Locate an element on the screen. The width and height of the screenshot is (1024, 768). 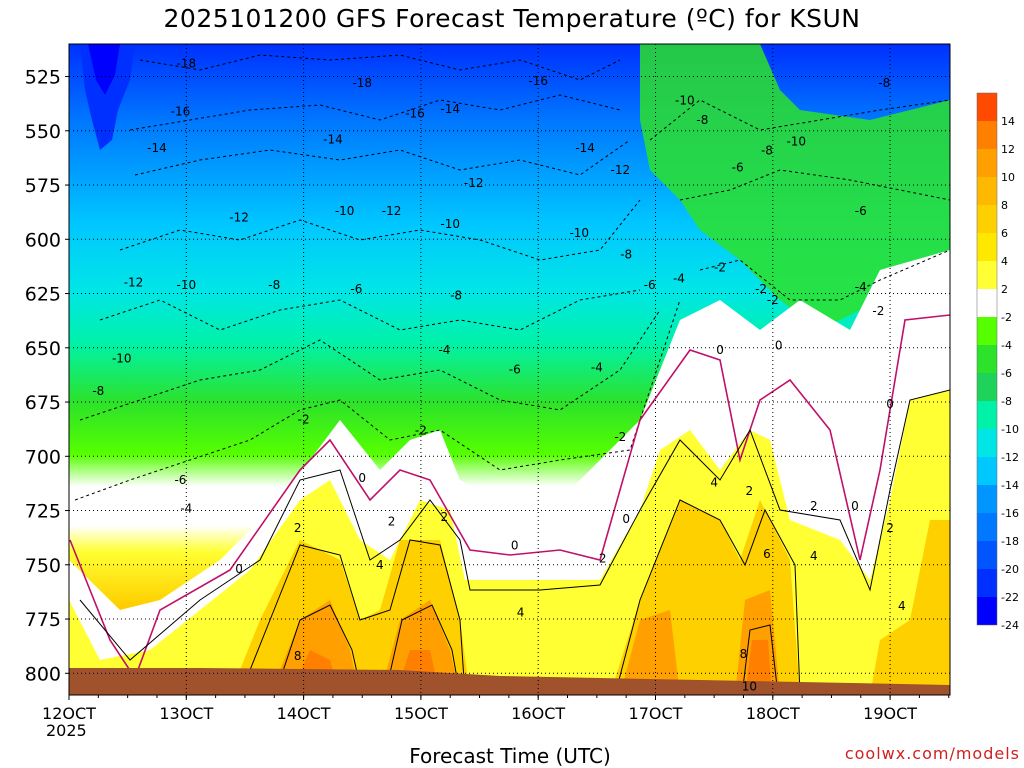
y-tick-label: 750 is located at coordinates (43, 566).